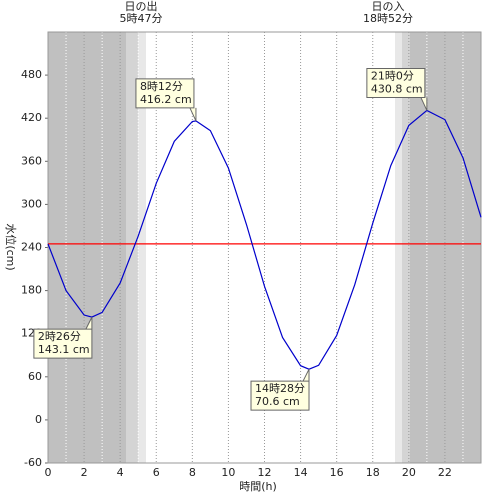  Describe the element at coordinates (141, 6) in the screenshot. I see `sunrise-label: 日の出` at that location.